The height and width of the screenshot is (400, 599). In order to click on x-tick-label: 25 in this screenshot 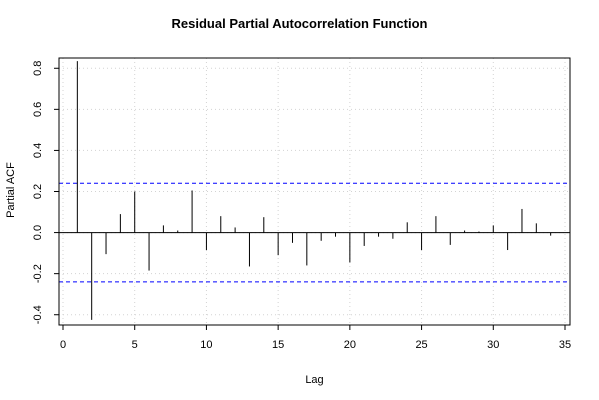, I will do `click(421, 345)`.